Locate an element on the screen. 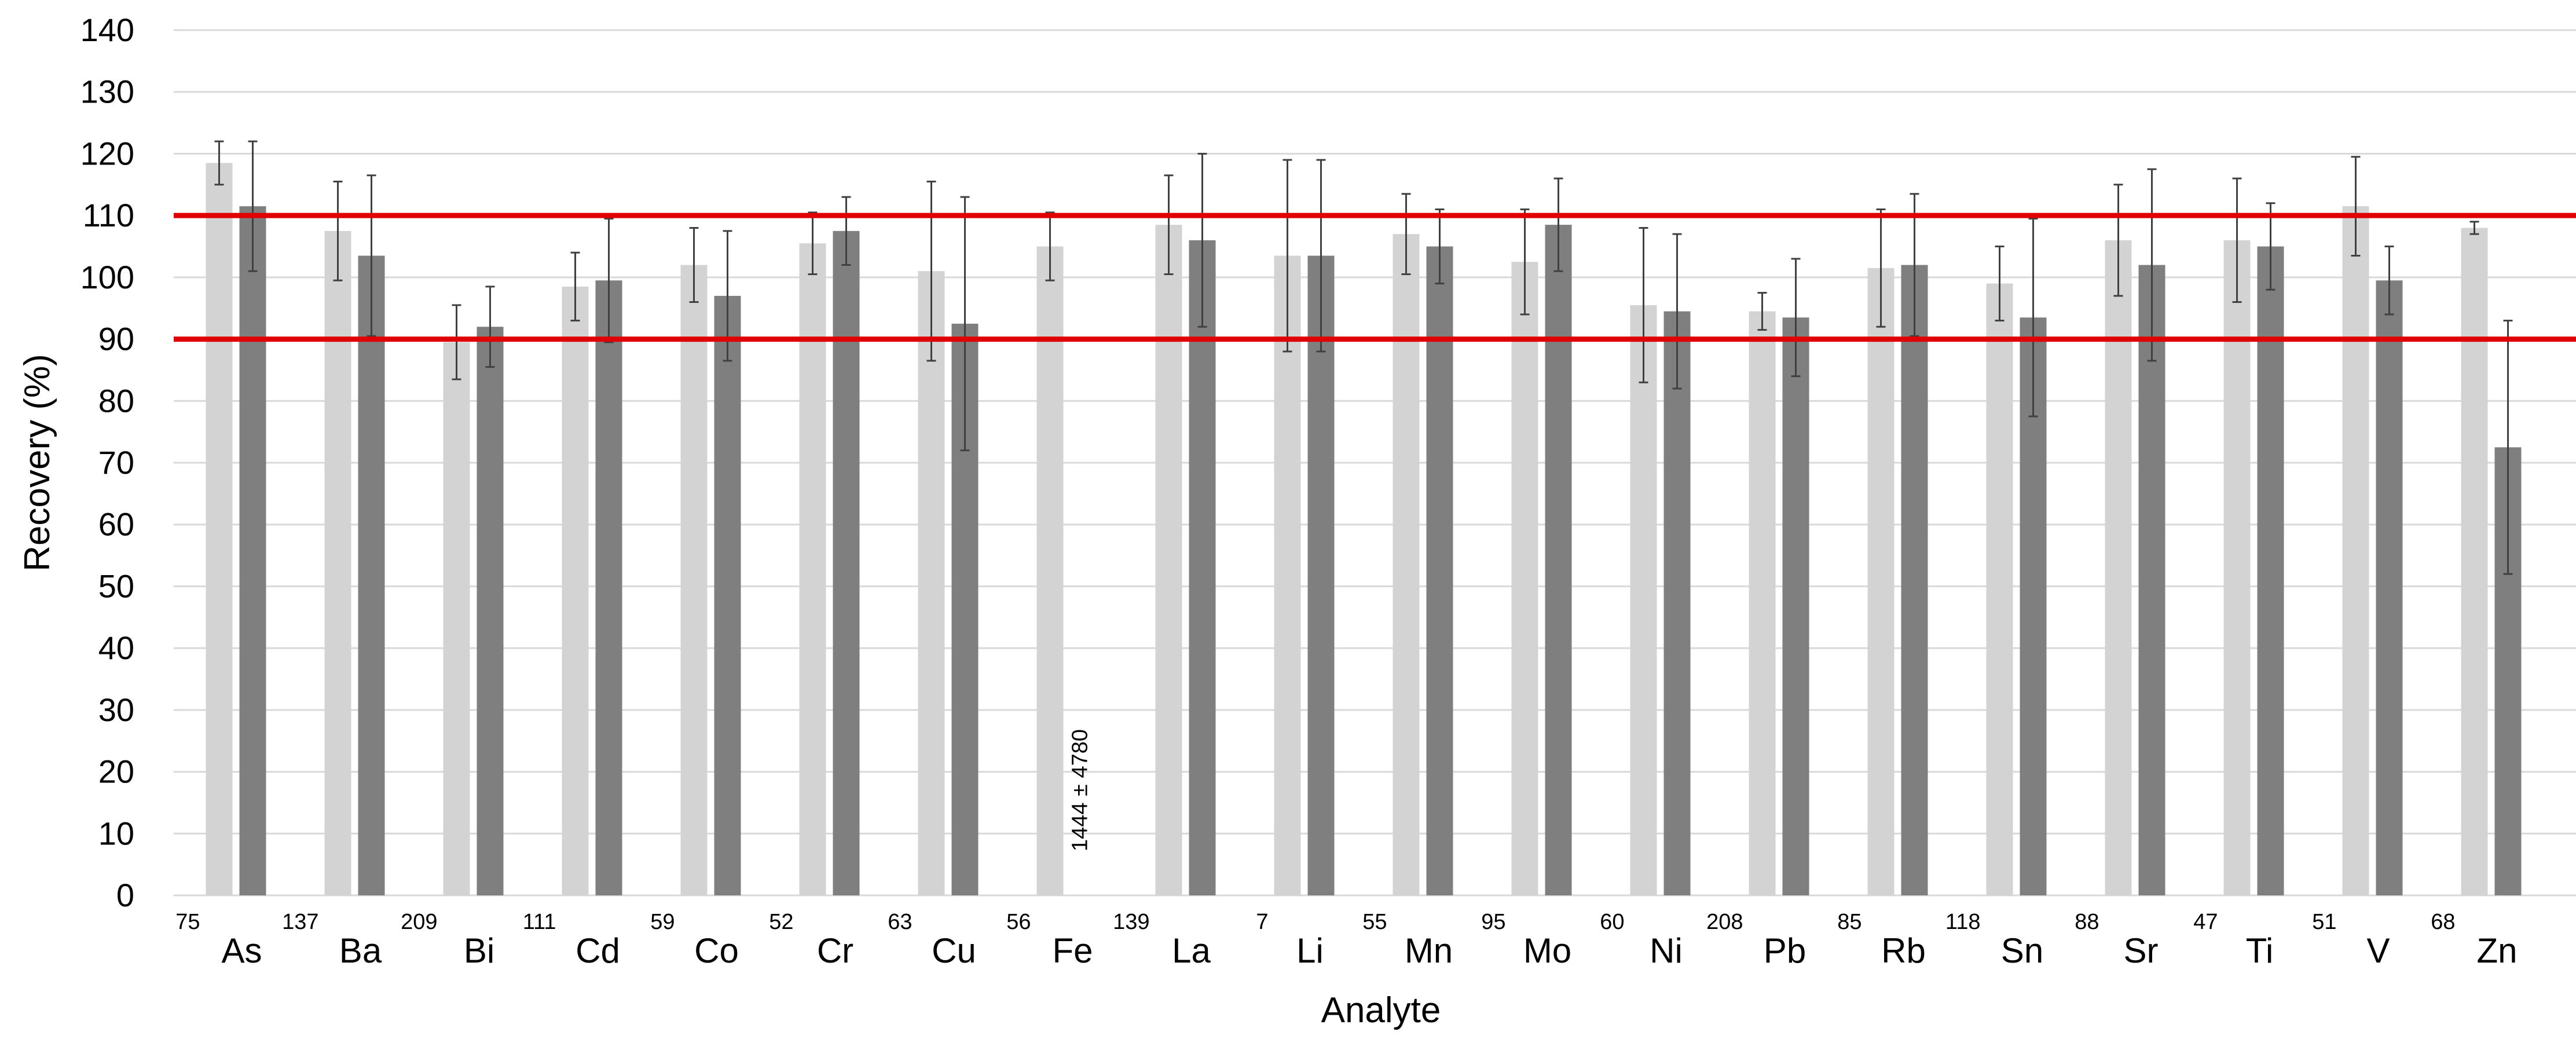 Image resolution: width=2576 pixels, height=1039 pixels. bar-series1-Mo is located at coordinates (1524, 578).